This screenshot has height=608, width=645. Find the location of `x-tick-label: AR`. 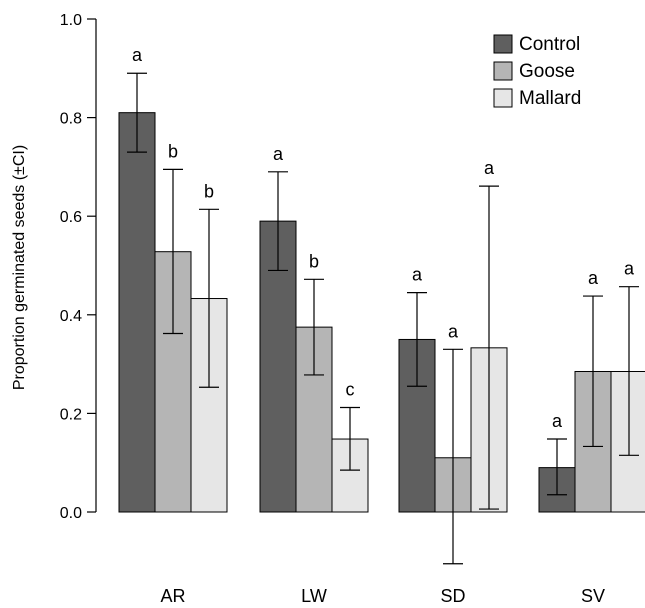

x-tick-label: AR is located at coordinates (172, 596).